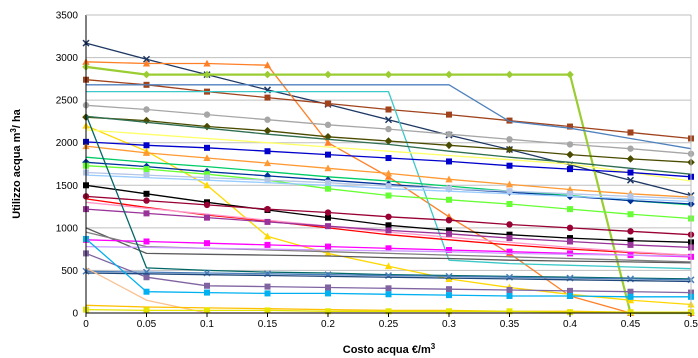 The width and height of the screenshot is (698, 358). I want to click on x-tick-label: 0.3, so click(449, 324).